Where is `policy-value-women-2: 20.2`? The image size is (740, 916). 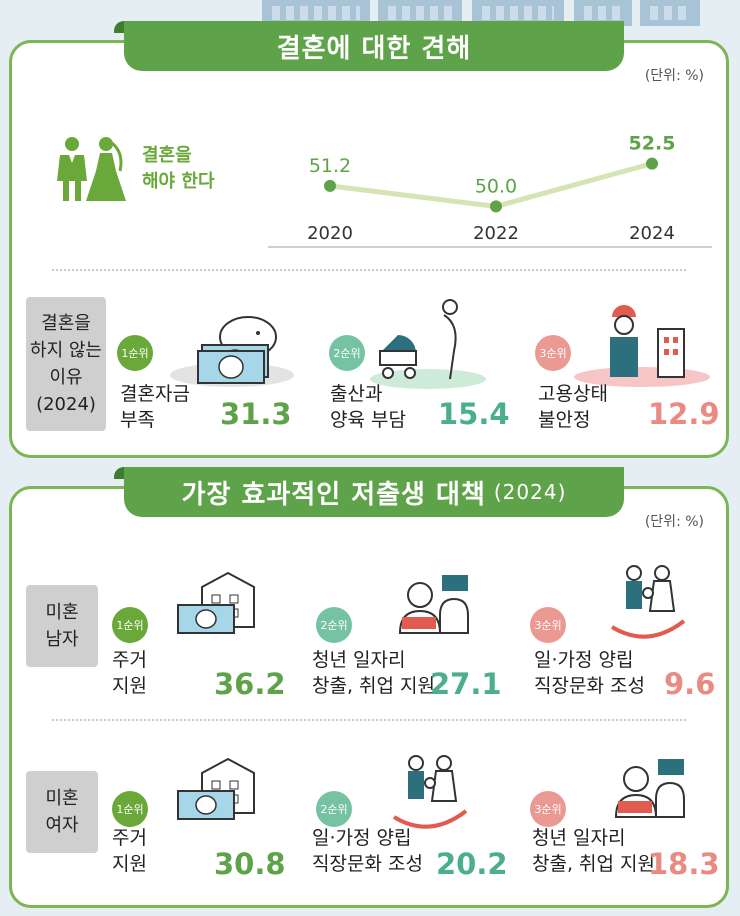 policy-value-women-2: 20.2 is located at coordinates (472, 864).